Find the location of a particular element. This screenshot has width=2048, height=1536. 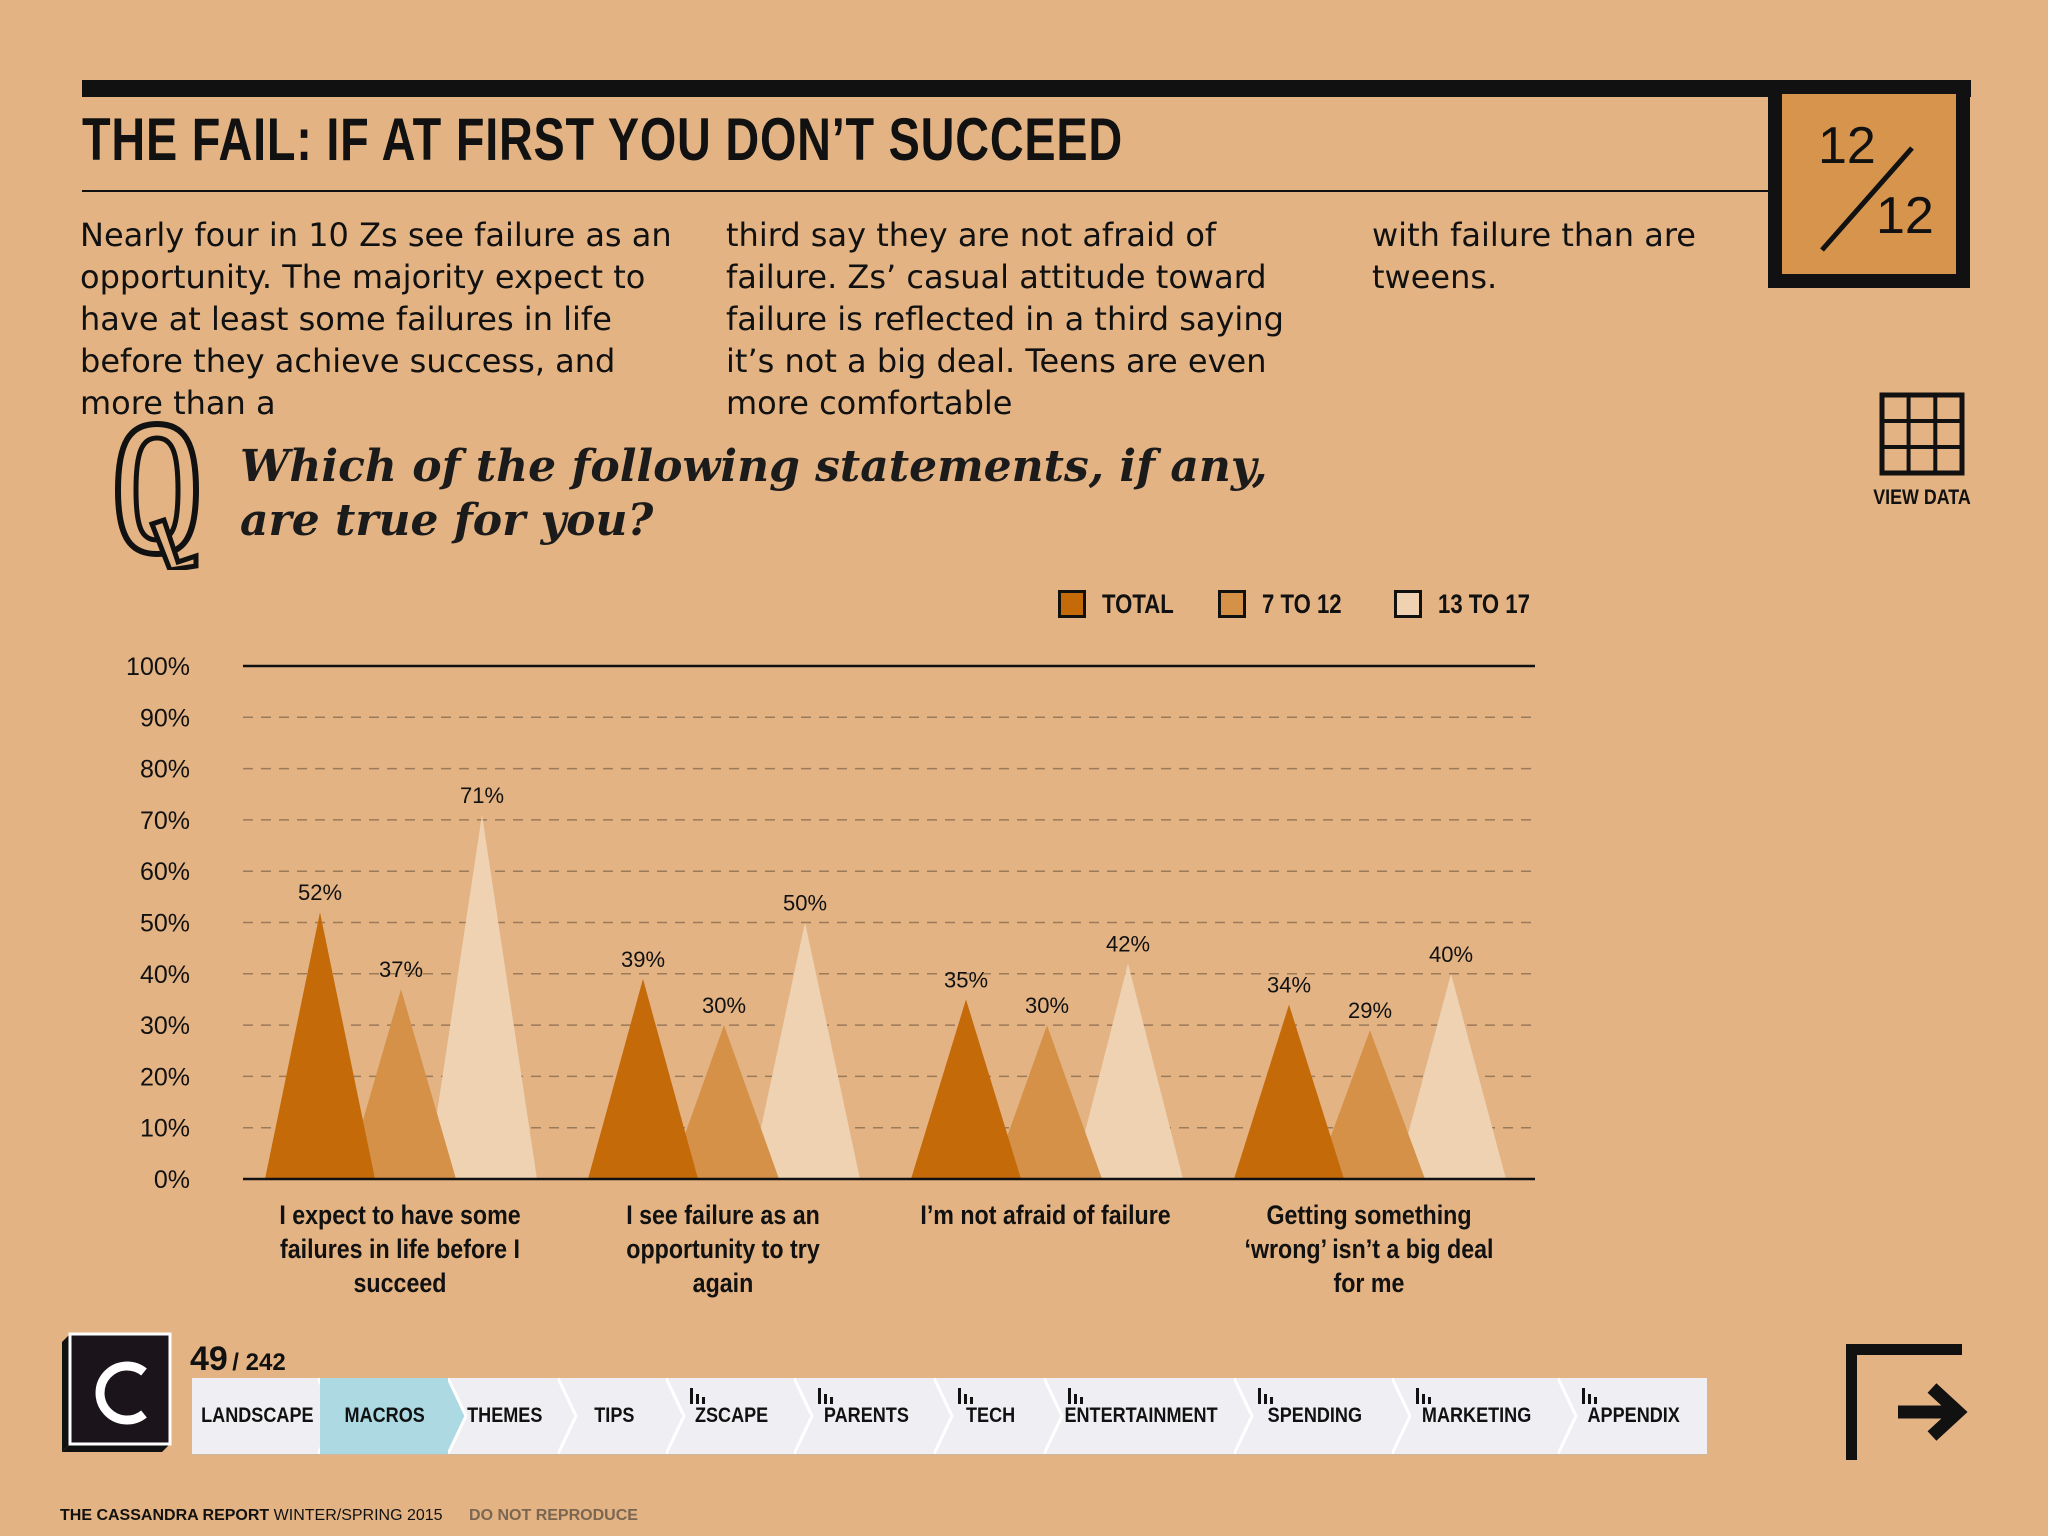

y-tick-label: 90% is located at coordinates (165, 718).